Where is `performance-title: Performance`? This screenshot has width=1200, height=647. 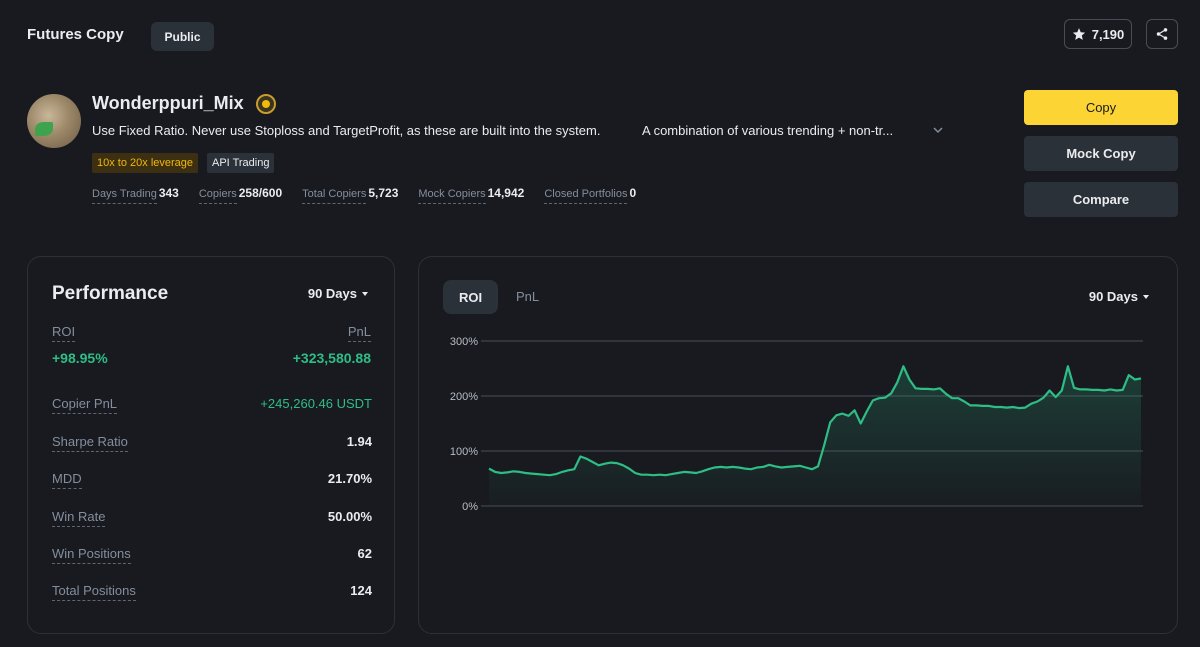
performance-title: Performance is located at coordinates (110, 293).